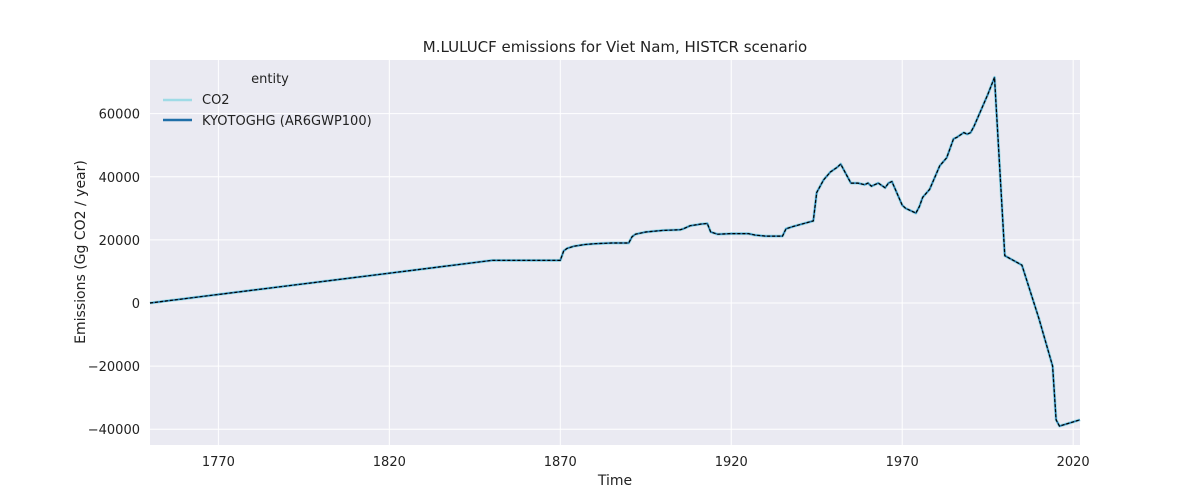 The image size is (1200, 500). What do you see at coordinates (114, 430) in the screenshot?
I see `y-tick-label: −40000` at bounding box center [114, 430].